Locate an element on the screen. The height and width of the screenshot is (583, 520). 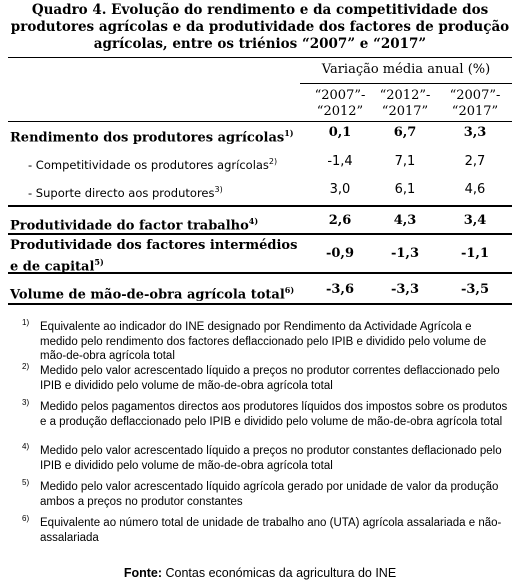
cell-value: 3,0 is located at coordinates (340, 189).